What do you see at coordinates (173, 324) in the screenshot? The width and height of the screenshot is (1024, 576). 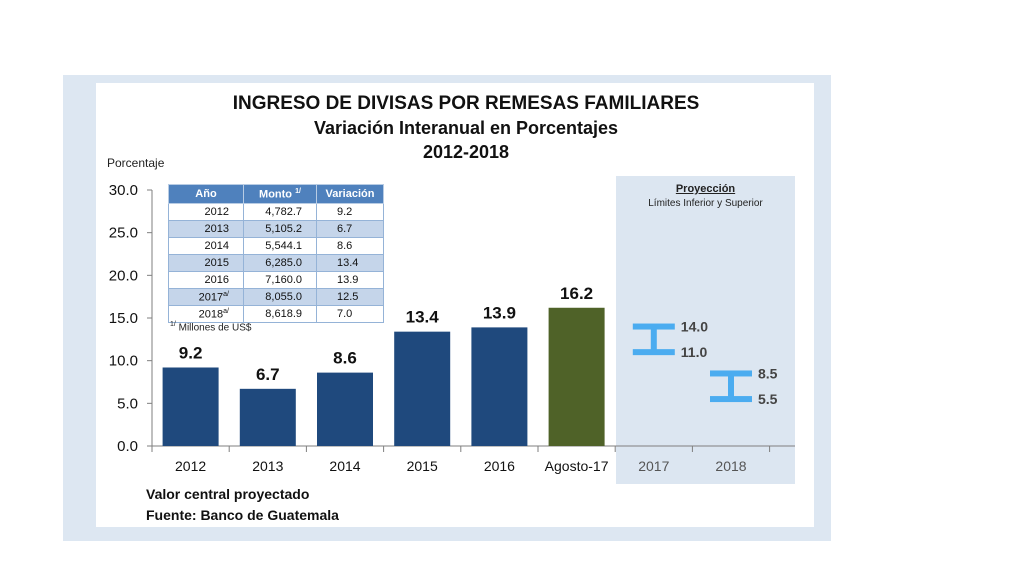 I see `footnote-sup: 1/` at bounding box center [173, 324].